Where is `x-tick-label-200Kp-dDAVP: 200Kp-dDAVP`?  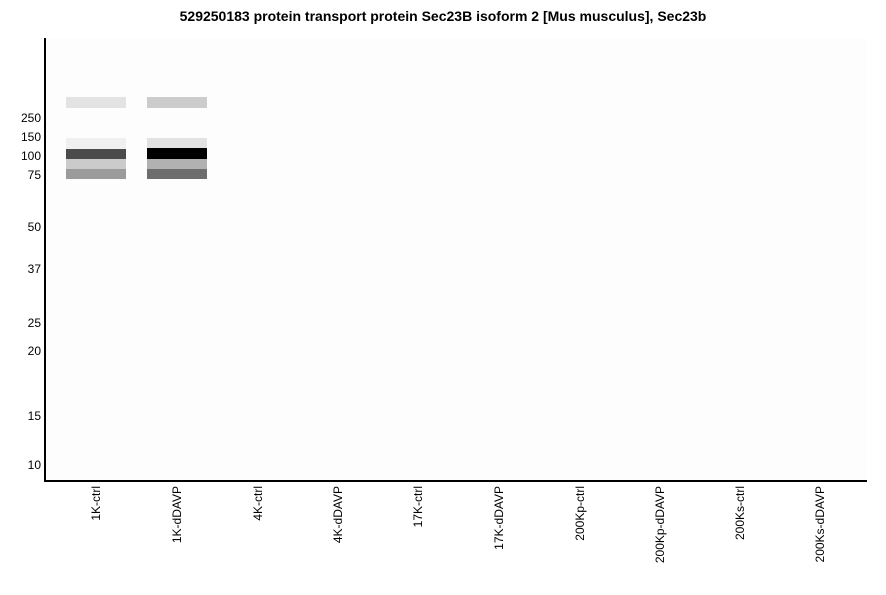 x-tick-label-200Kp-dDAVP: 200Kp-dDAVP is located at coordinates (660, 525).